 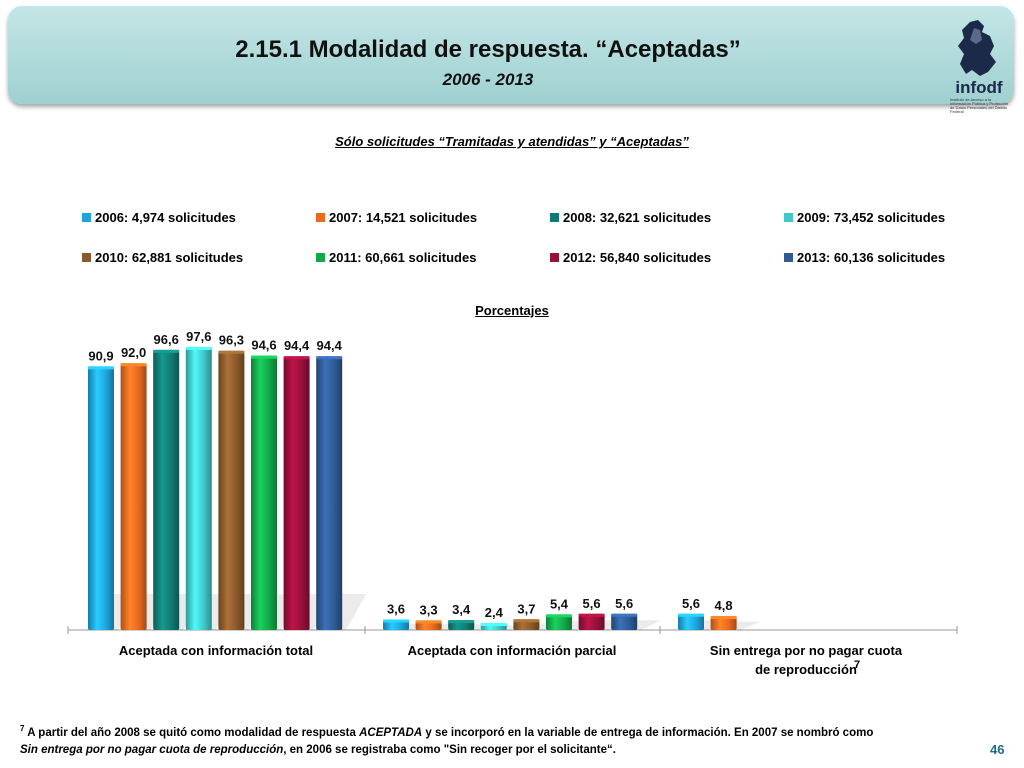 I want to click on legend-item: 2007: 14,521 solicitudes, so click(x=396, y=217).